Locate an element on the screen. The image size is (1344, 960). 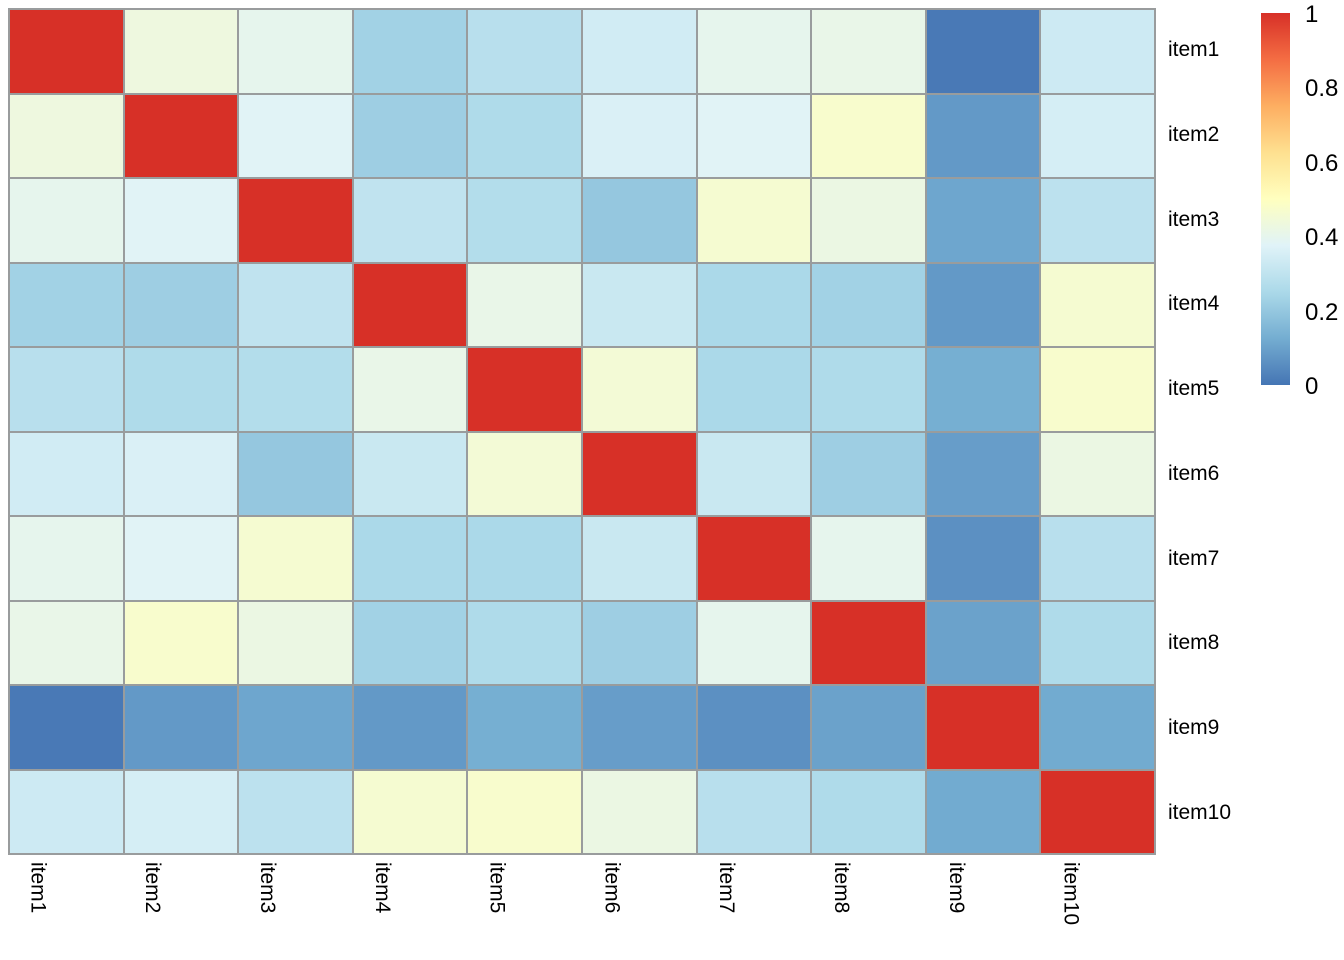
row-label: item4 is located at coordinates (1194, 304).